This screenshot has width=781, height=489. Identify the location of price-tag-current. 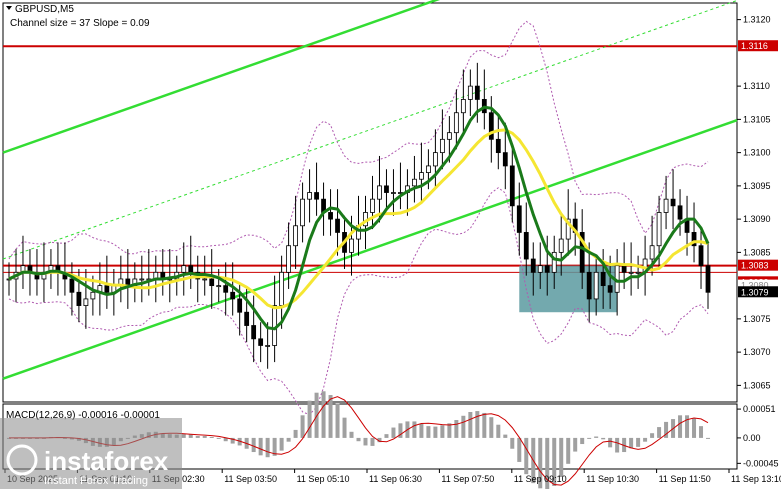
(758, 292).